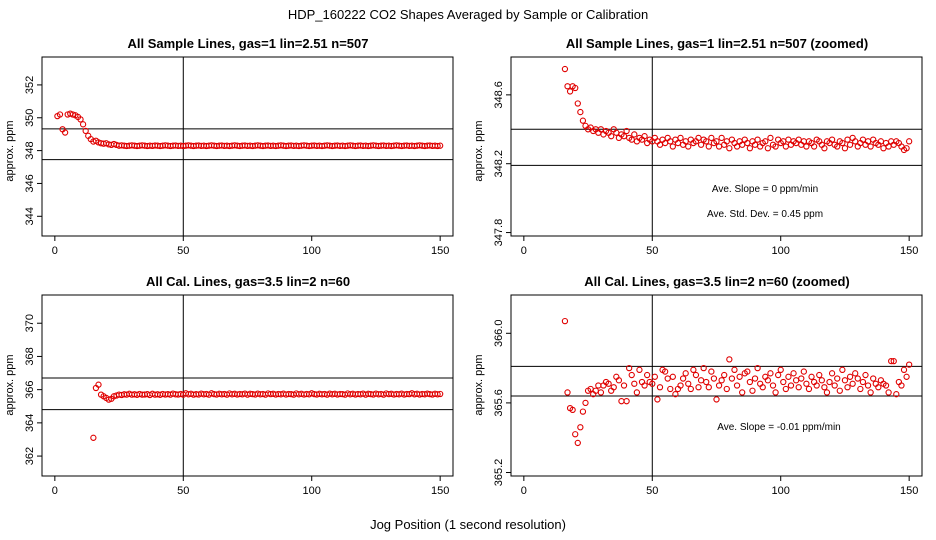 The width and height of the screenshot is (936, 540). I want to click on panel-title: All Sample Lines, gas=1 lin=2.51 n=507, so click(248, 43).